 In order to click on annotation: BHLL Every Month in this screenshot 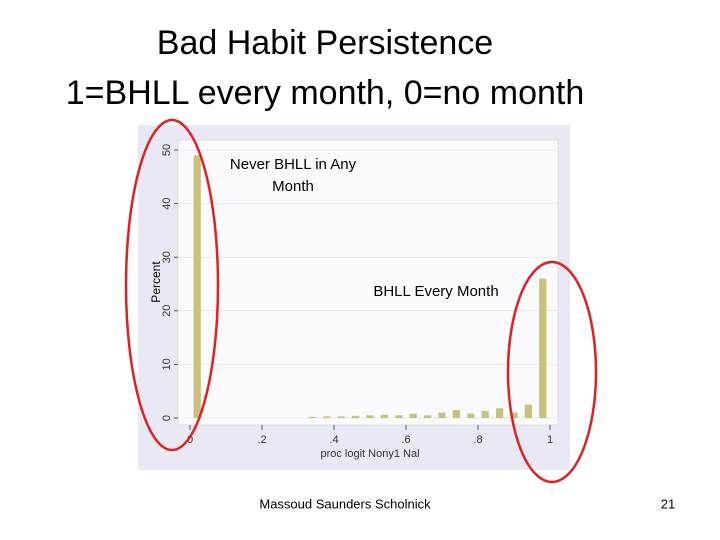, I will do `click(435, 291)`.